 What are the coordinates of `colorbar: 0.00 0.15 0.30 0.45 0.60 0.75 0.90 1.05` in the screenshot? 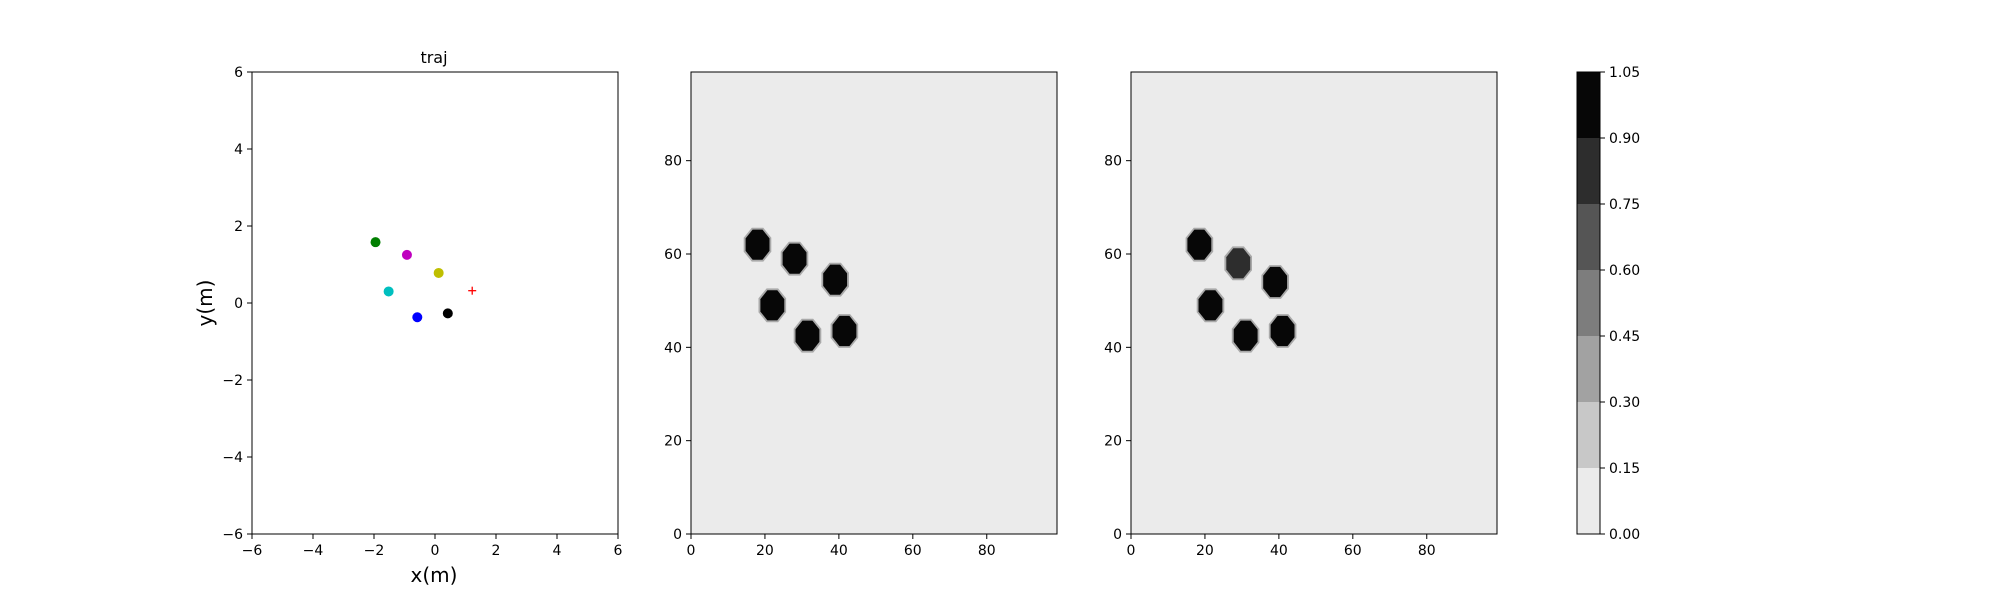 It's located at (1608, 304).